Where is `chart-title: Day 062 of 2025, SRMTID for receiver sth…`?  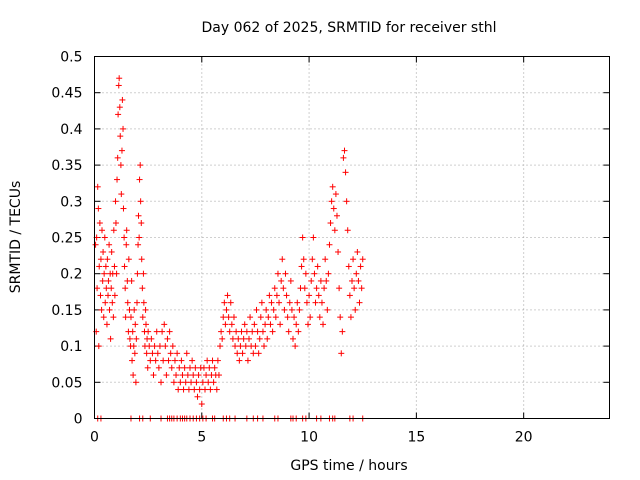
chart-title: Day 062 of 2025, SRMTID for receiver sth… is located at coordinates (349, 28).